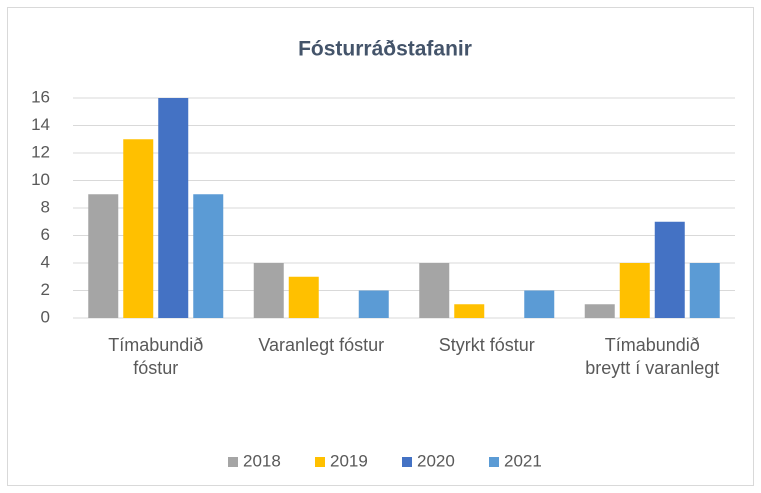 This screenshot has height=493, width=761. Describe the element at coordinates (40, 124) in the screenshot. I see `y-tick-label: 14` at that location.